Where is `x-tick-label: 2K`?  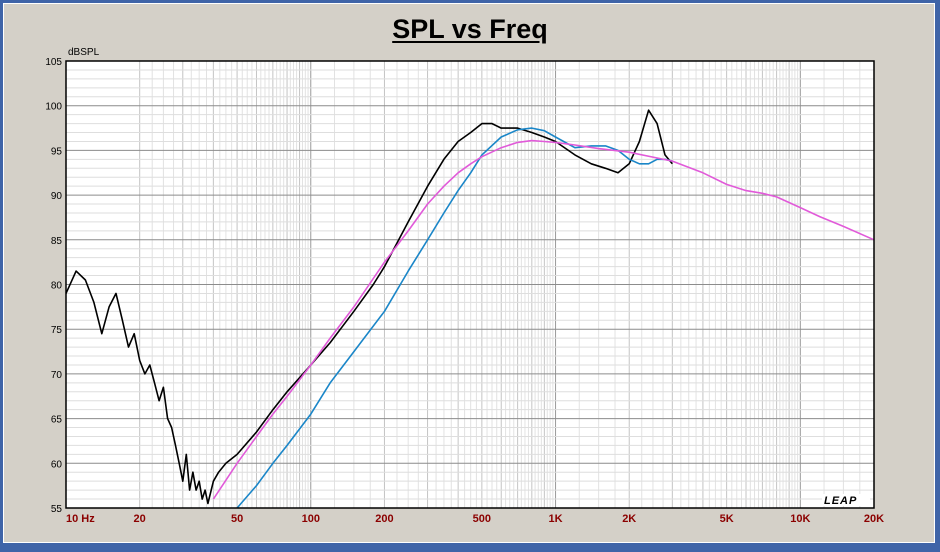
x-tick-label: 2K is located at coordinates (629, 519).